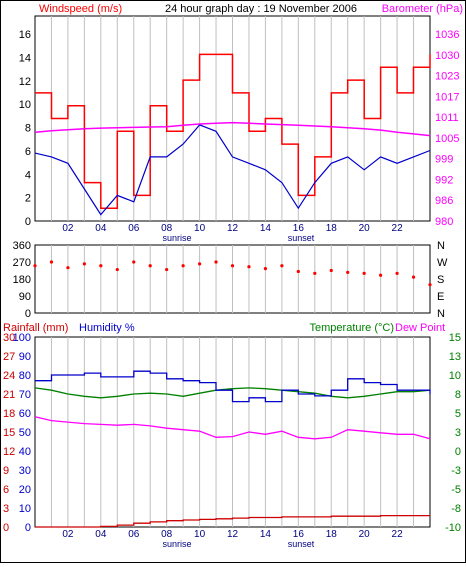  What do you see at coordinates (455, 338) in the screenshot?
I see `temp-y-tick: 15` at bounding box center [455, 338].